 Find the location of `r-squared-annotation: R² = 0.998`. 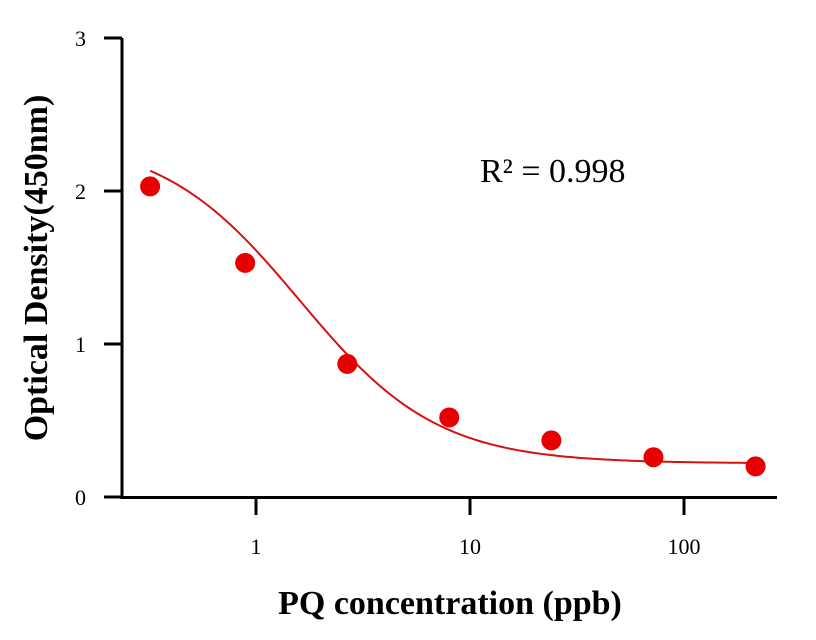

r-squared-annotation: R² = 0.998 is located at coordinates (553, 171).